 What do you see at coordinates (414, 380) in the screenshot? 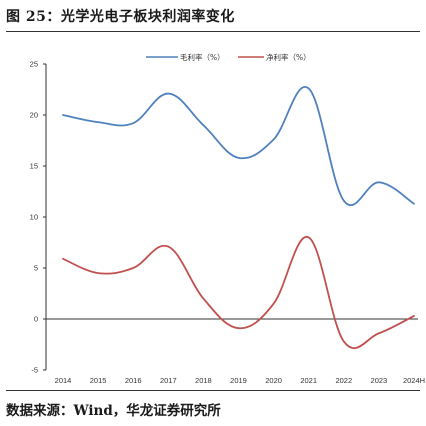
I see `x-tick-label: 2024H` at bounding box center [414, 380].